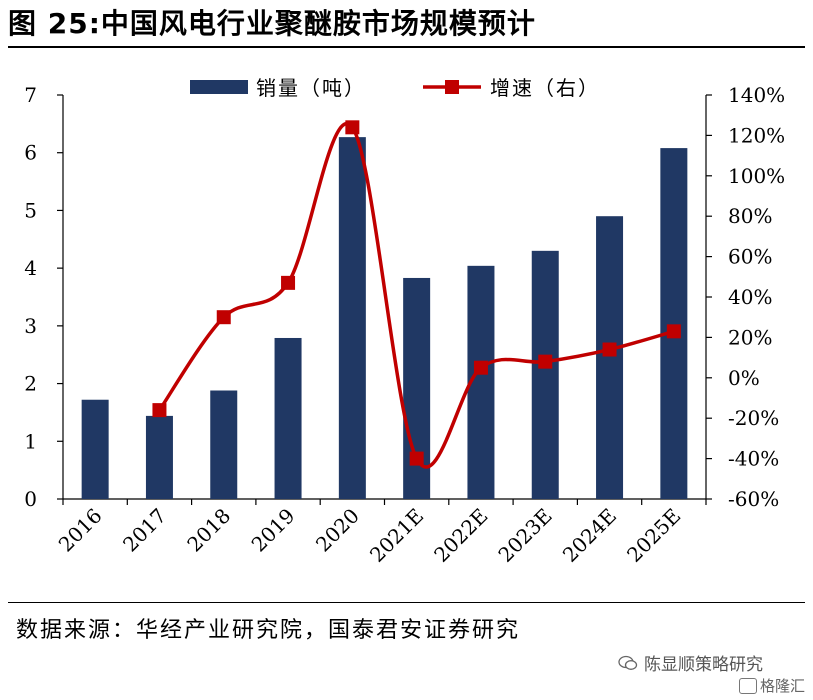 The image size is (813, 700). Describe the element at coordinates (753, 418) in the screenshot. I see `right-tick-label: -20%` at that location.